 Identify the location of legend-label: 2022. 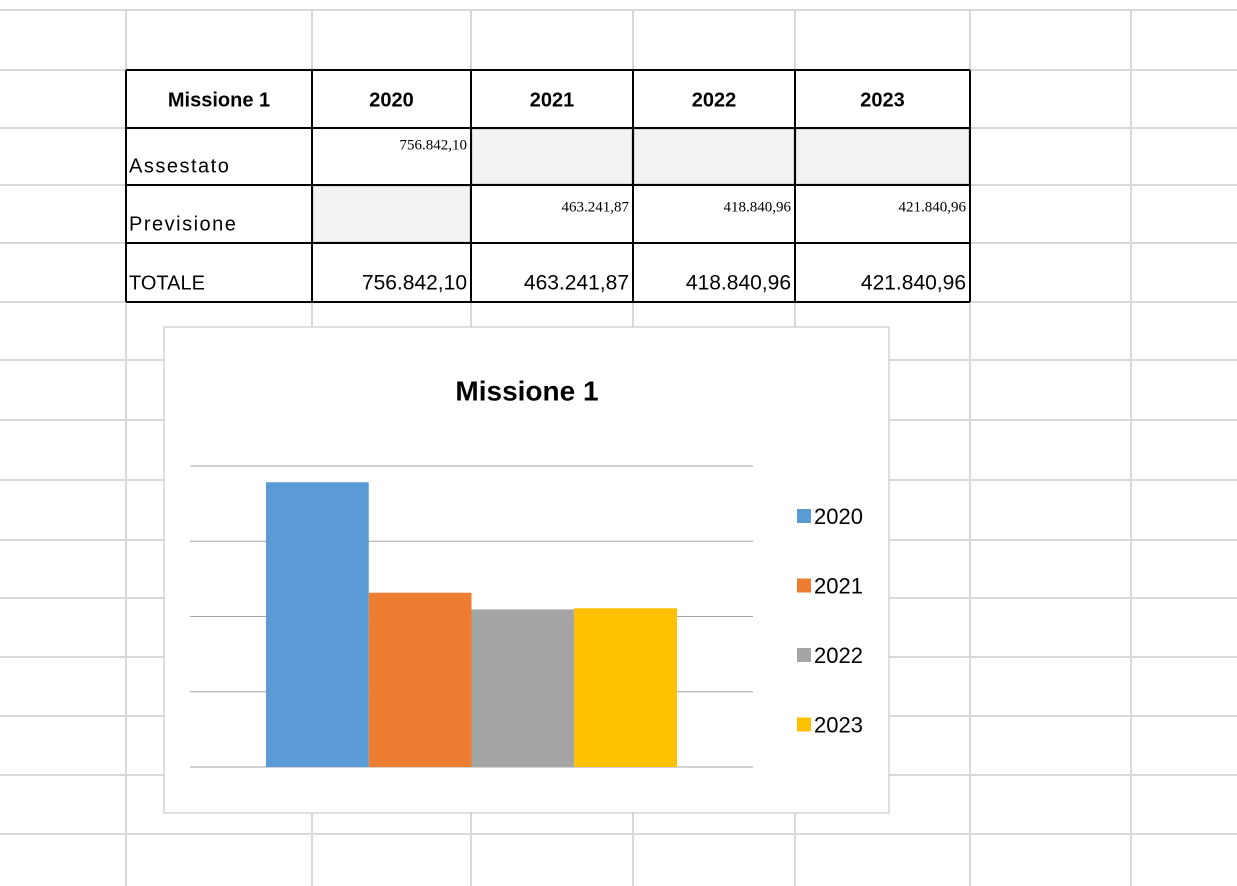
(838, 655).